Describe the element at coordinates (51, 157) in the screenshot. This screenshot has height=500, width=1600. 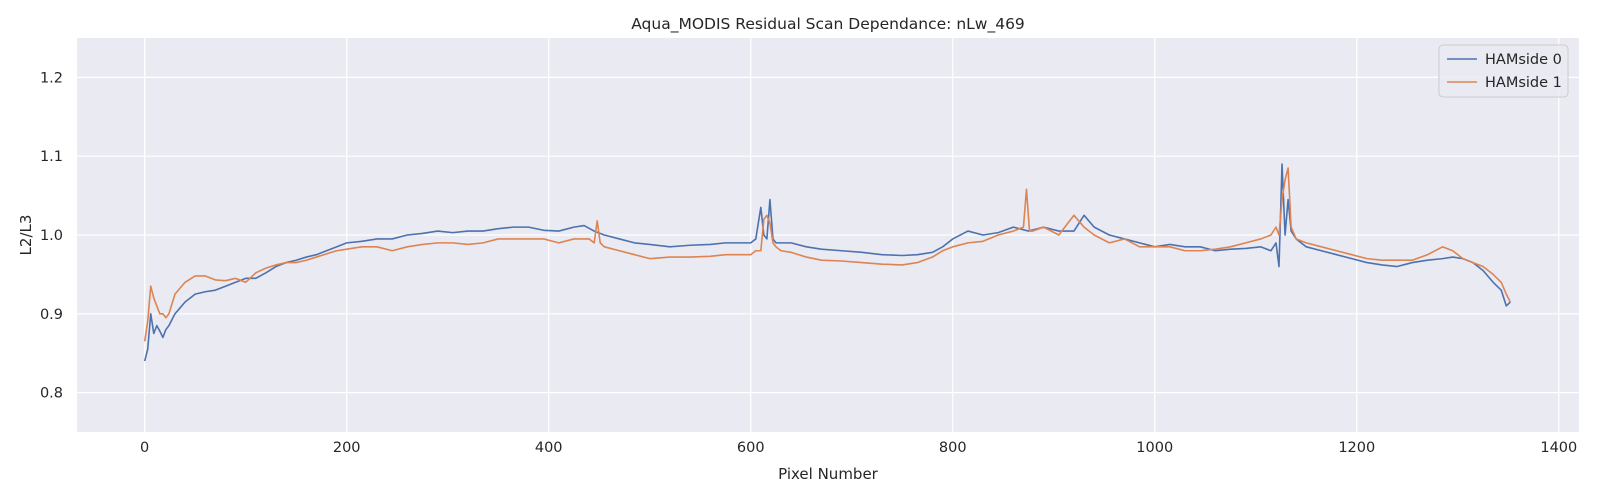
I see `y-tick-label: 1.1` at that location.